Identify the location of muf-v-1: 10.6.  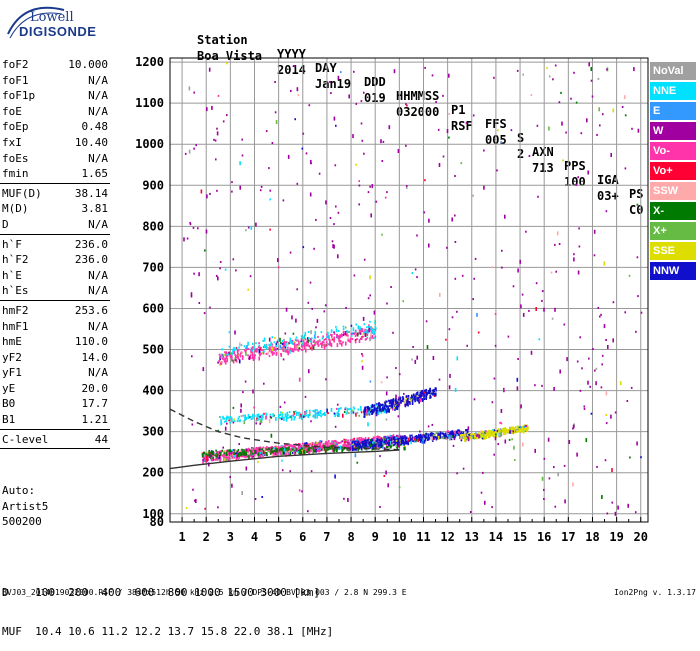
(81, 631).